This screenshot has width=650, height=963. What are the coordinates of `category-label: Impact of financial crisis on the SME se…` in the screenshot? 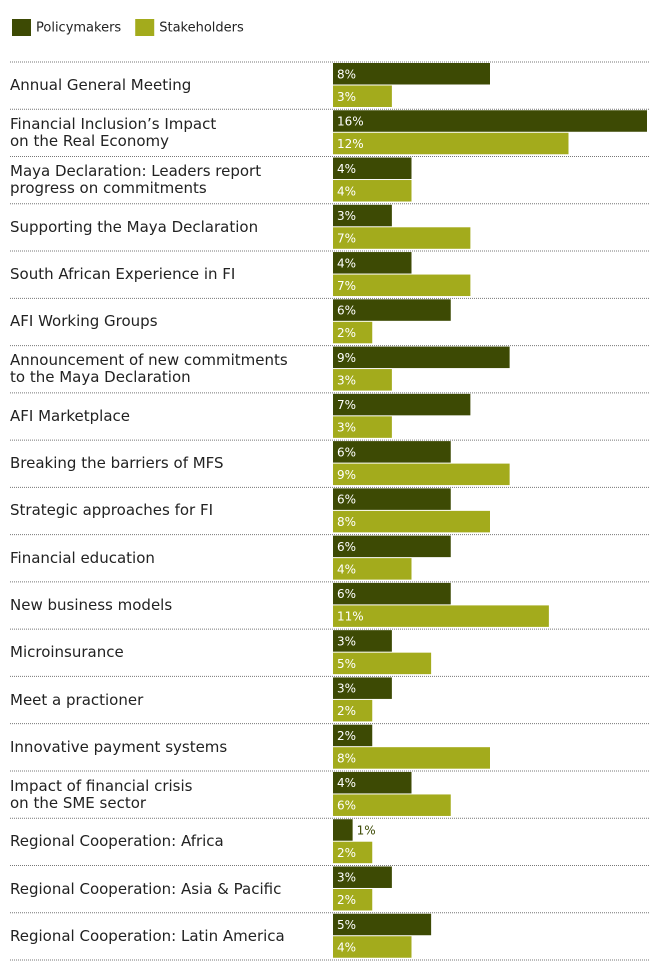 It's located at (101, 794).